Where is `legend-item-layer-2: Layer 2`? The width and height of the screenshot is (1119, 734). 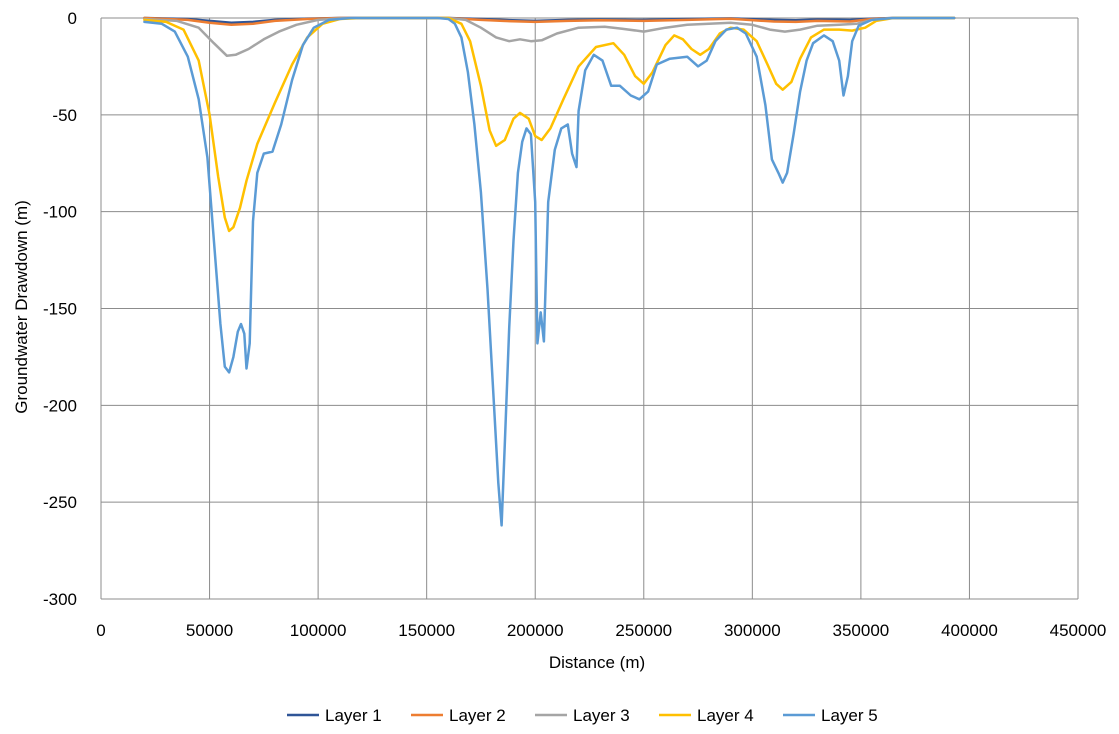 legend-item-layer-2: Layer 2 is located at coordinates (458, 715).